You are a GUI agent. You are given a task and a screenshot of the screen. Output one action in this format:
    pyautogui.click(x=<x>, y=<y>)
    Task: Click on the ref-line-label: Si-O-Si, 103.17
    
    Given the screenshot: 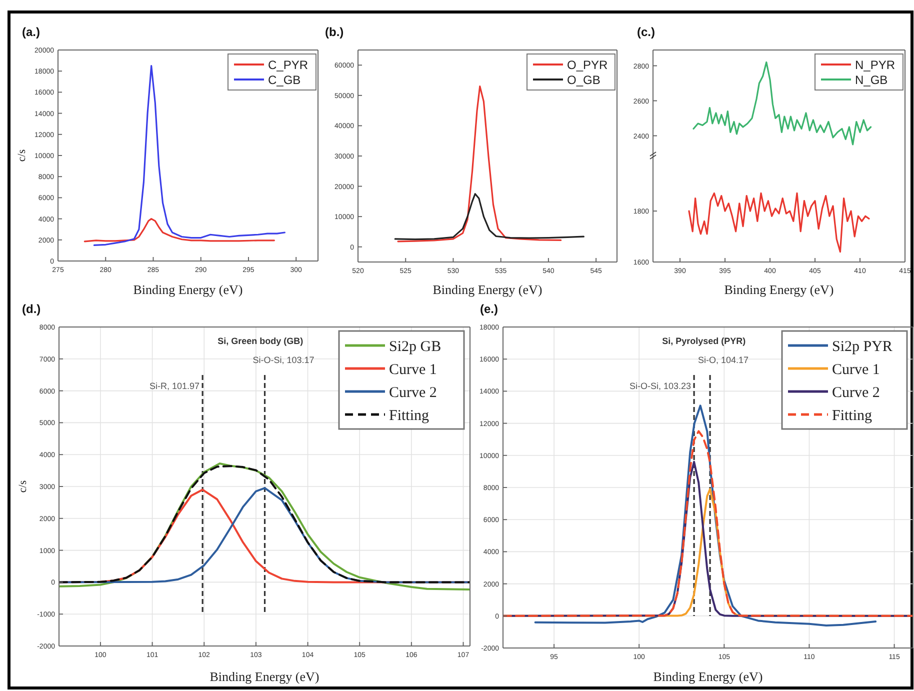 What is the action you would take?
    pyautogui.click(x=283, y=360)
    